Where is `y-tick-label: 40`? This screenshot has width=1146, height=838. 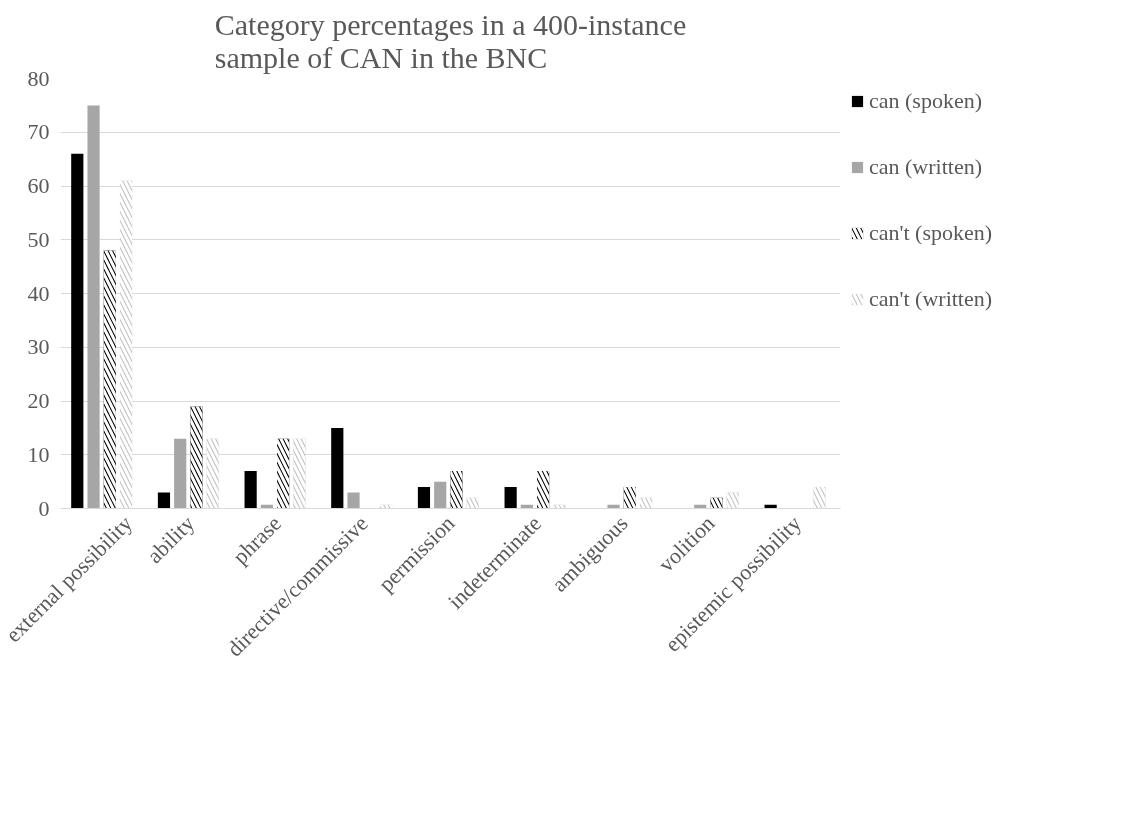 y-tick-label: 40 is located at coordinates (38, 293).